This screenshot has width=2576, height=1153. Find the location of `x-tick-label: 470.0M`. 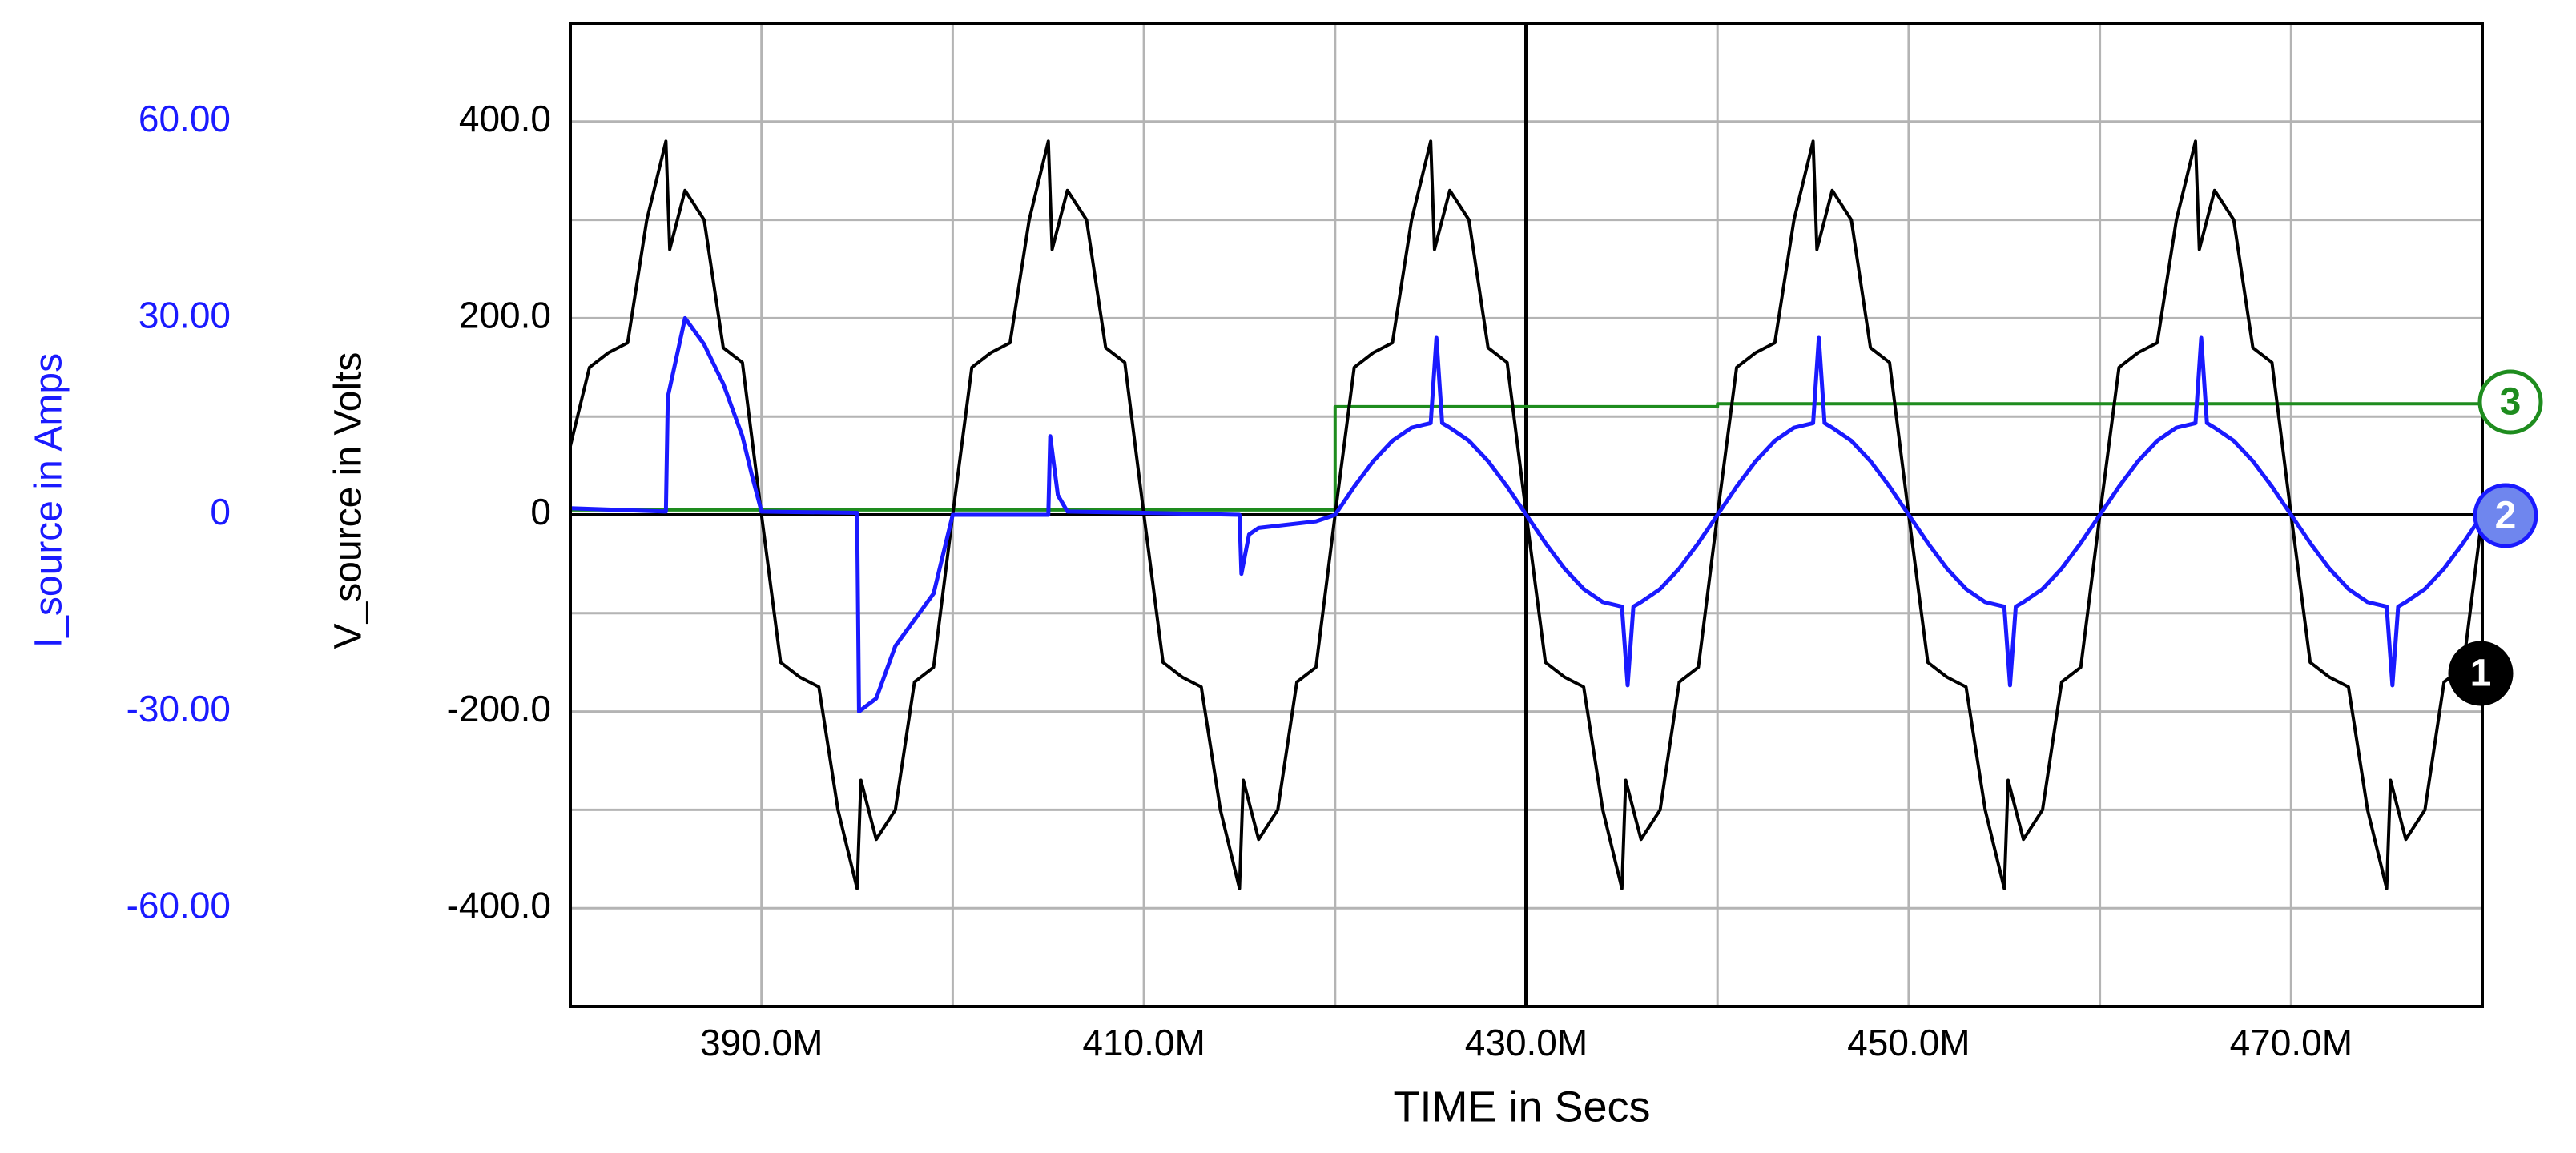

x-tick-label: 470.0M is located at coordinates (2291, 1042).